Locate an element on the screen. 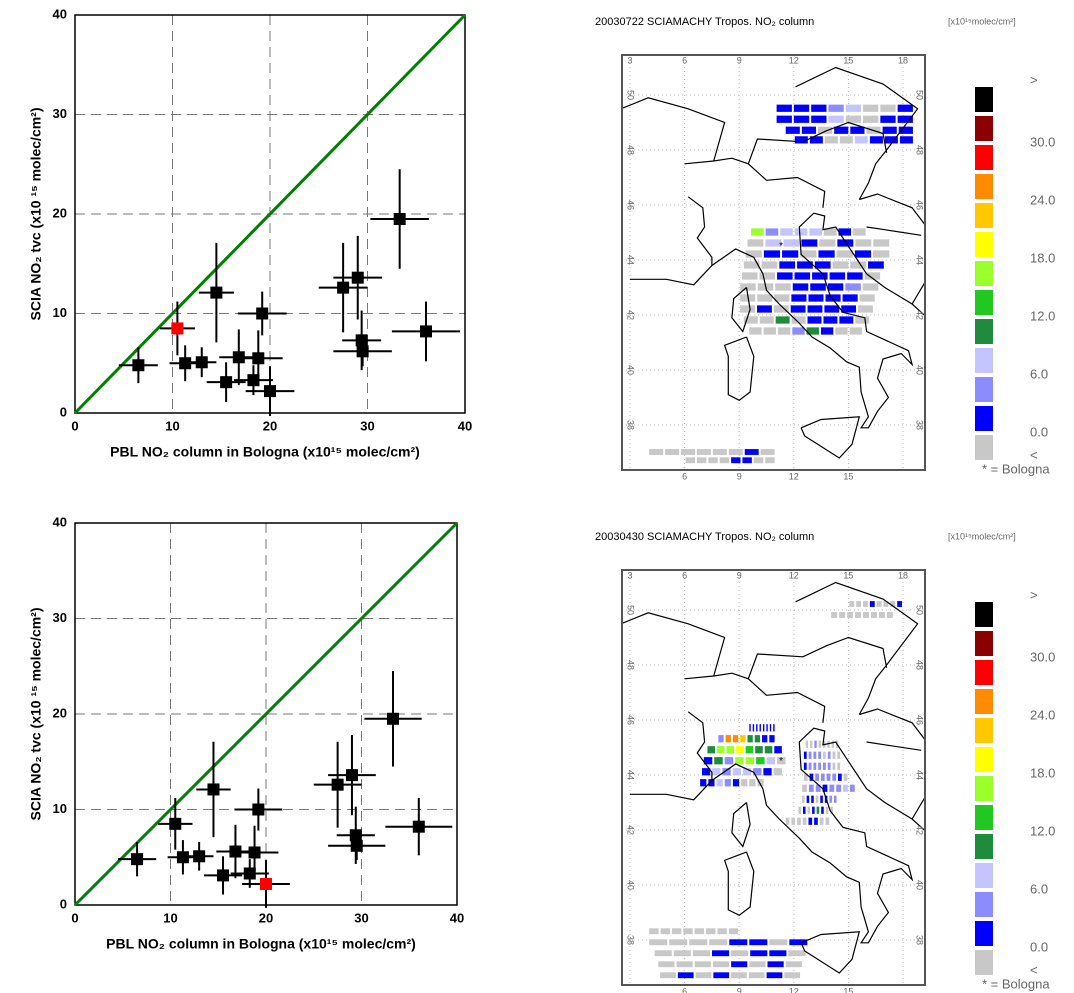  bologna-marker: * is located at coordinates (781, 246).